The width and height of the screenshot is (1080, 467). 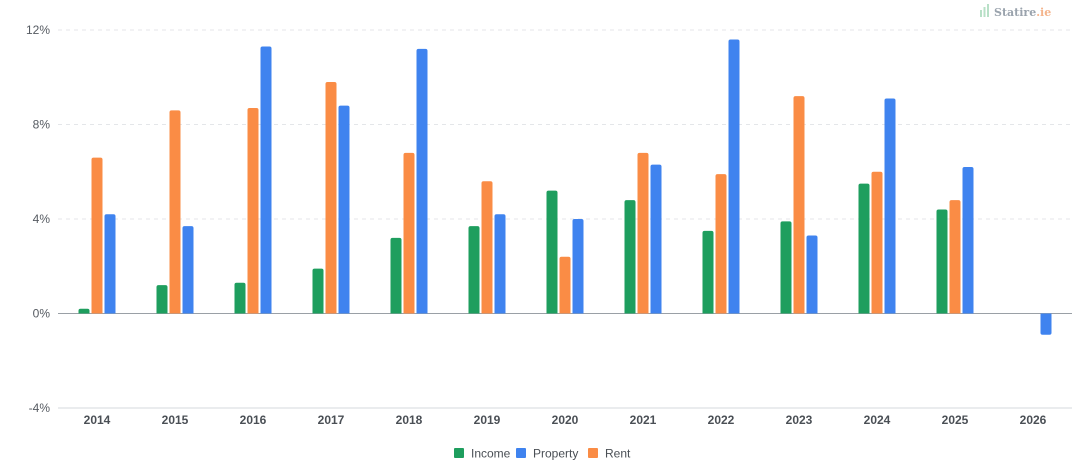 What do you see at coordinates (799, 420) in the screenshot?
I see `x-tick-label: 2023` at bounding box center [799, 420].